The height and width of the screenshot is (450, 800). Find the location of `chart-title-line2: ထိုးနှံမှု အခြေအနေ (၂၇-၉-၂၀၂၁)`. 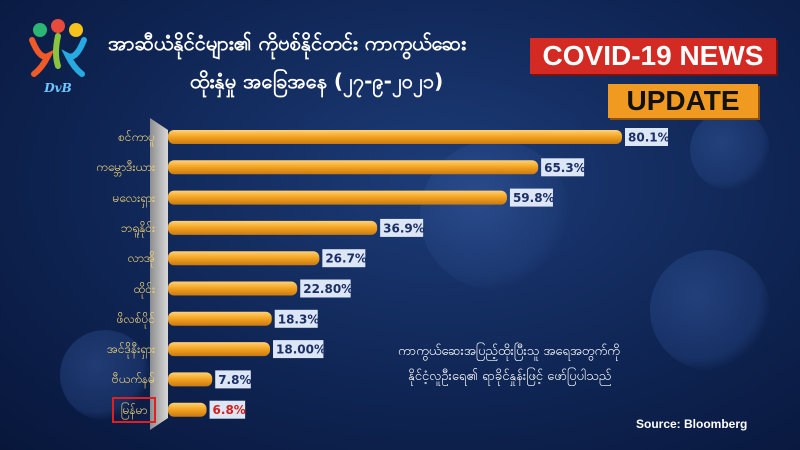

chart-title-line2: ထိုးနှံမှု အခြေအနေ (၂၇-၉-၂၀၂၁) is located at coordinates (317, 81).